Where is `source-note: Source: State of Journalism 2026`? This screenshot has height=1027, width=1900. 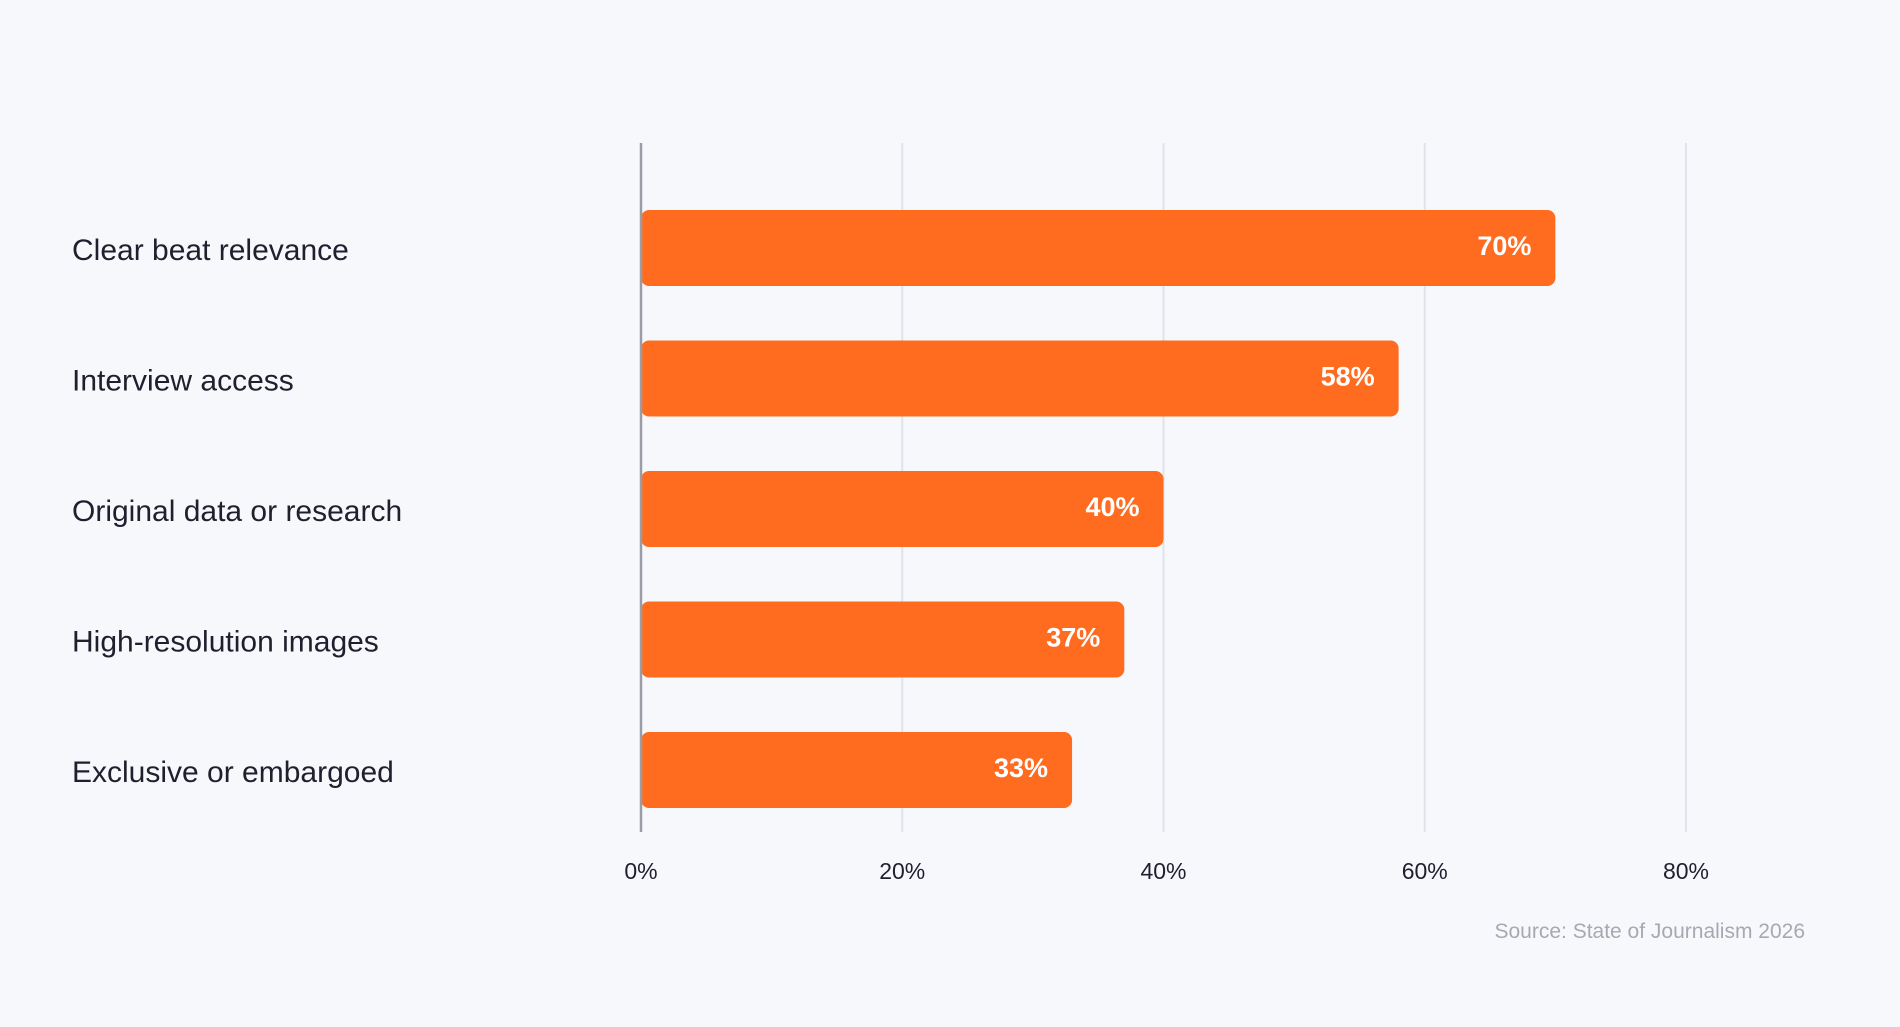 source-note: Source: State of Journalism 2026 is located at coordinates (1649, 931).